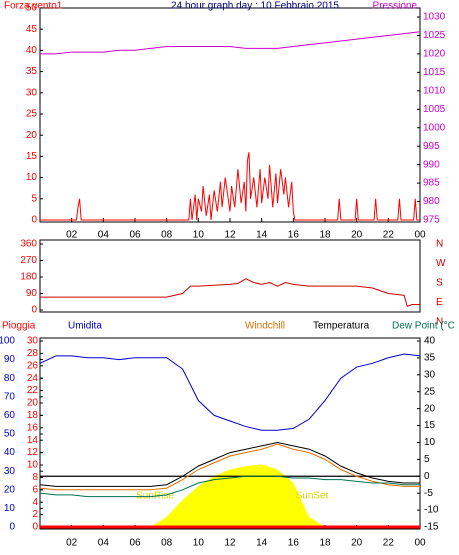  Describe the element at coordinates (434, 90) in the screenshot. I see `y2-tick-label: 1010` at that location.